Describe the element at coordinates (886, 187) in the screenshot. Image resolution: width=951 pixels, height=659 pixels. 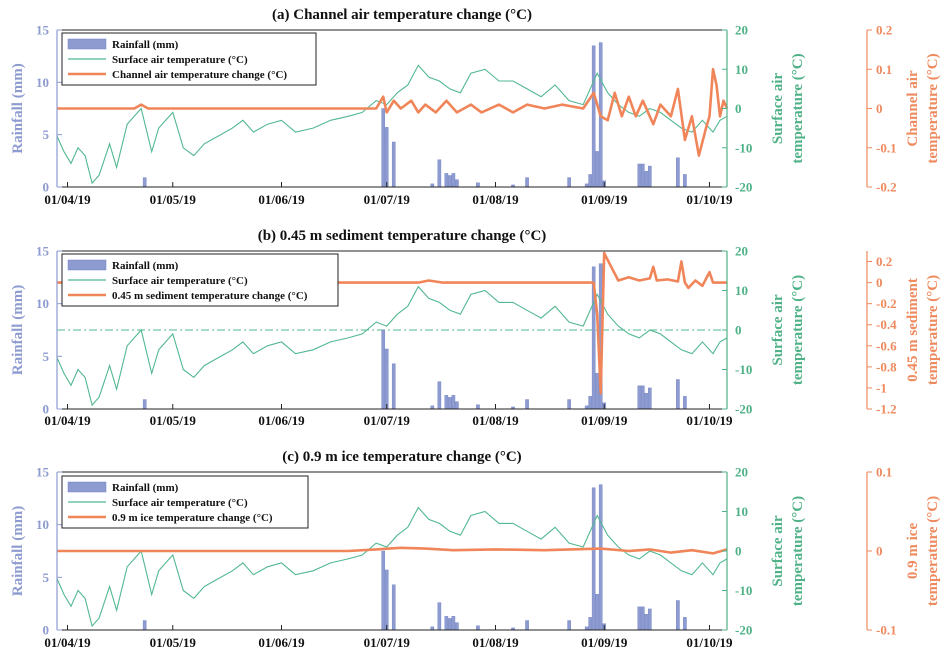
I see `right-tick-label: -0.2` at that location.